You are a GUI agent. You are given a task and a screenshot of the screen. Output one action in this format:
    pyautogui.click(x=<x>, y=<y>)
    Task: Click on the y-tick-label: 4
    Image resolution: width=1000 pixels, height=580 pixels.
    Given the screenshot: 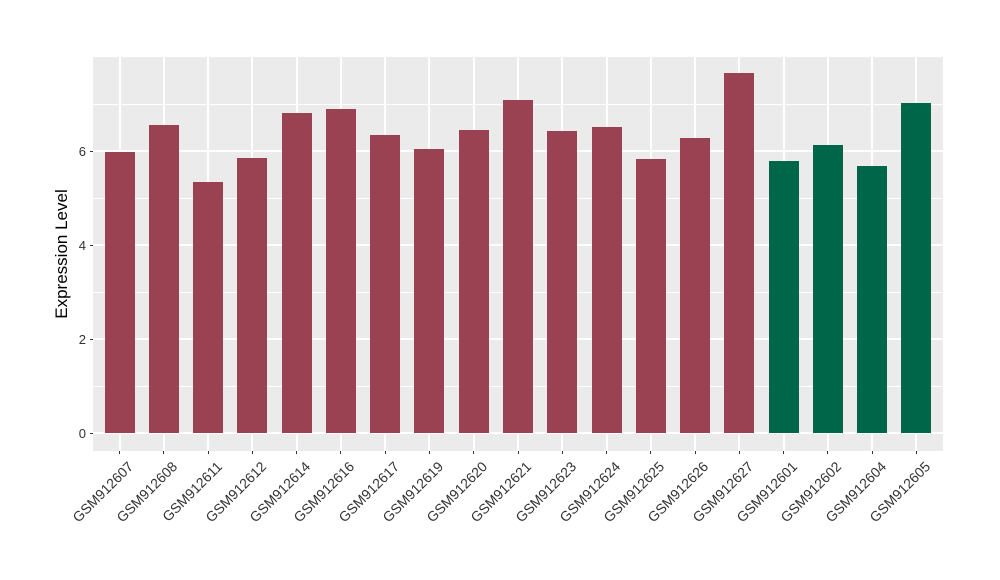 What is the action you would take?
    pyautogui.click(x=82, y=245)
    